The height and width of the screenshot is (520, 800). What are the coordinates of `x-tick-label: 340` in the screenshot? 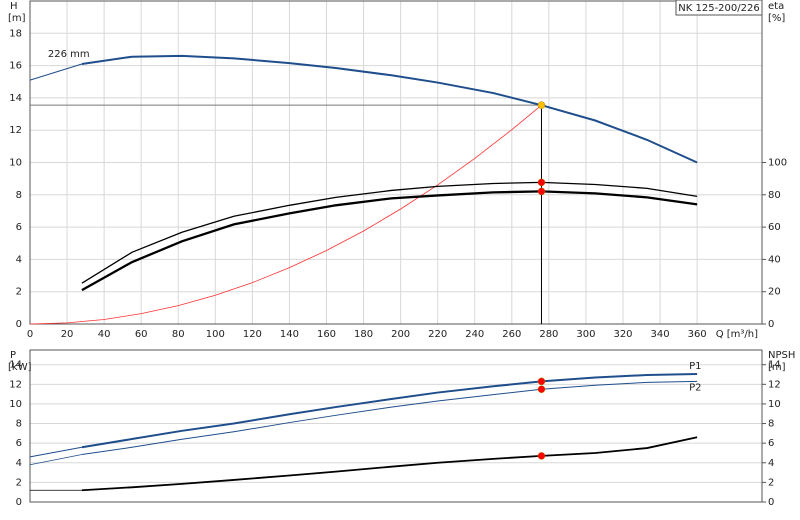 It's located at (660, 334).